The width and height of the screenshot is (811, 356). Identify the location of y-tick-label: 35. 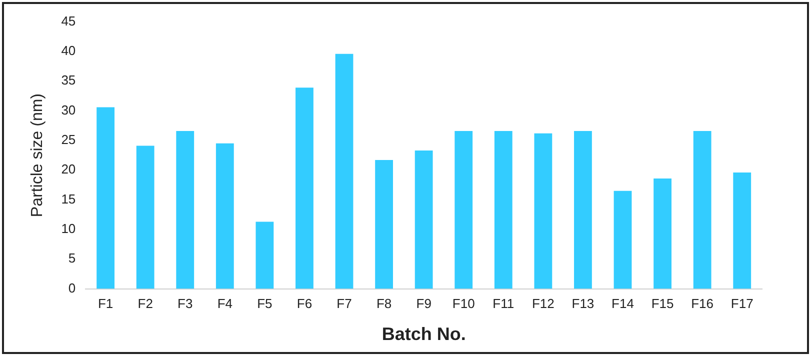
(68, 80).